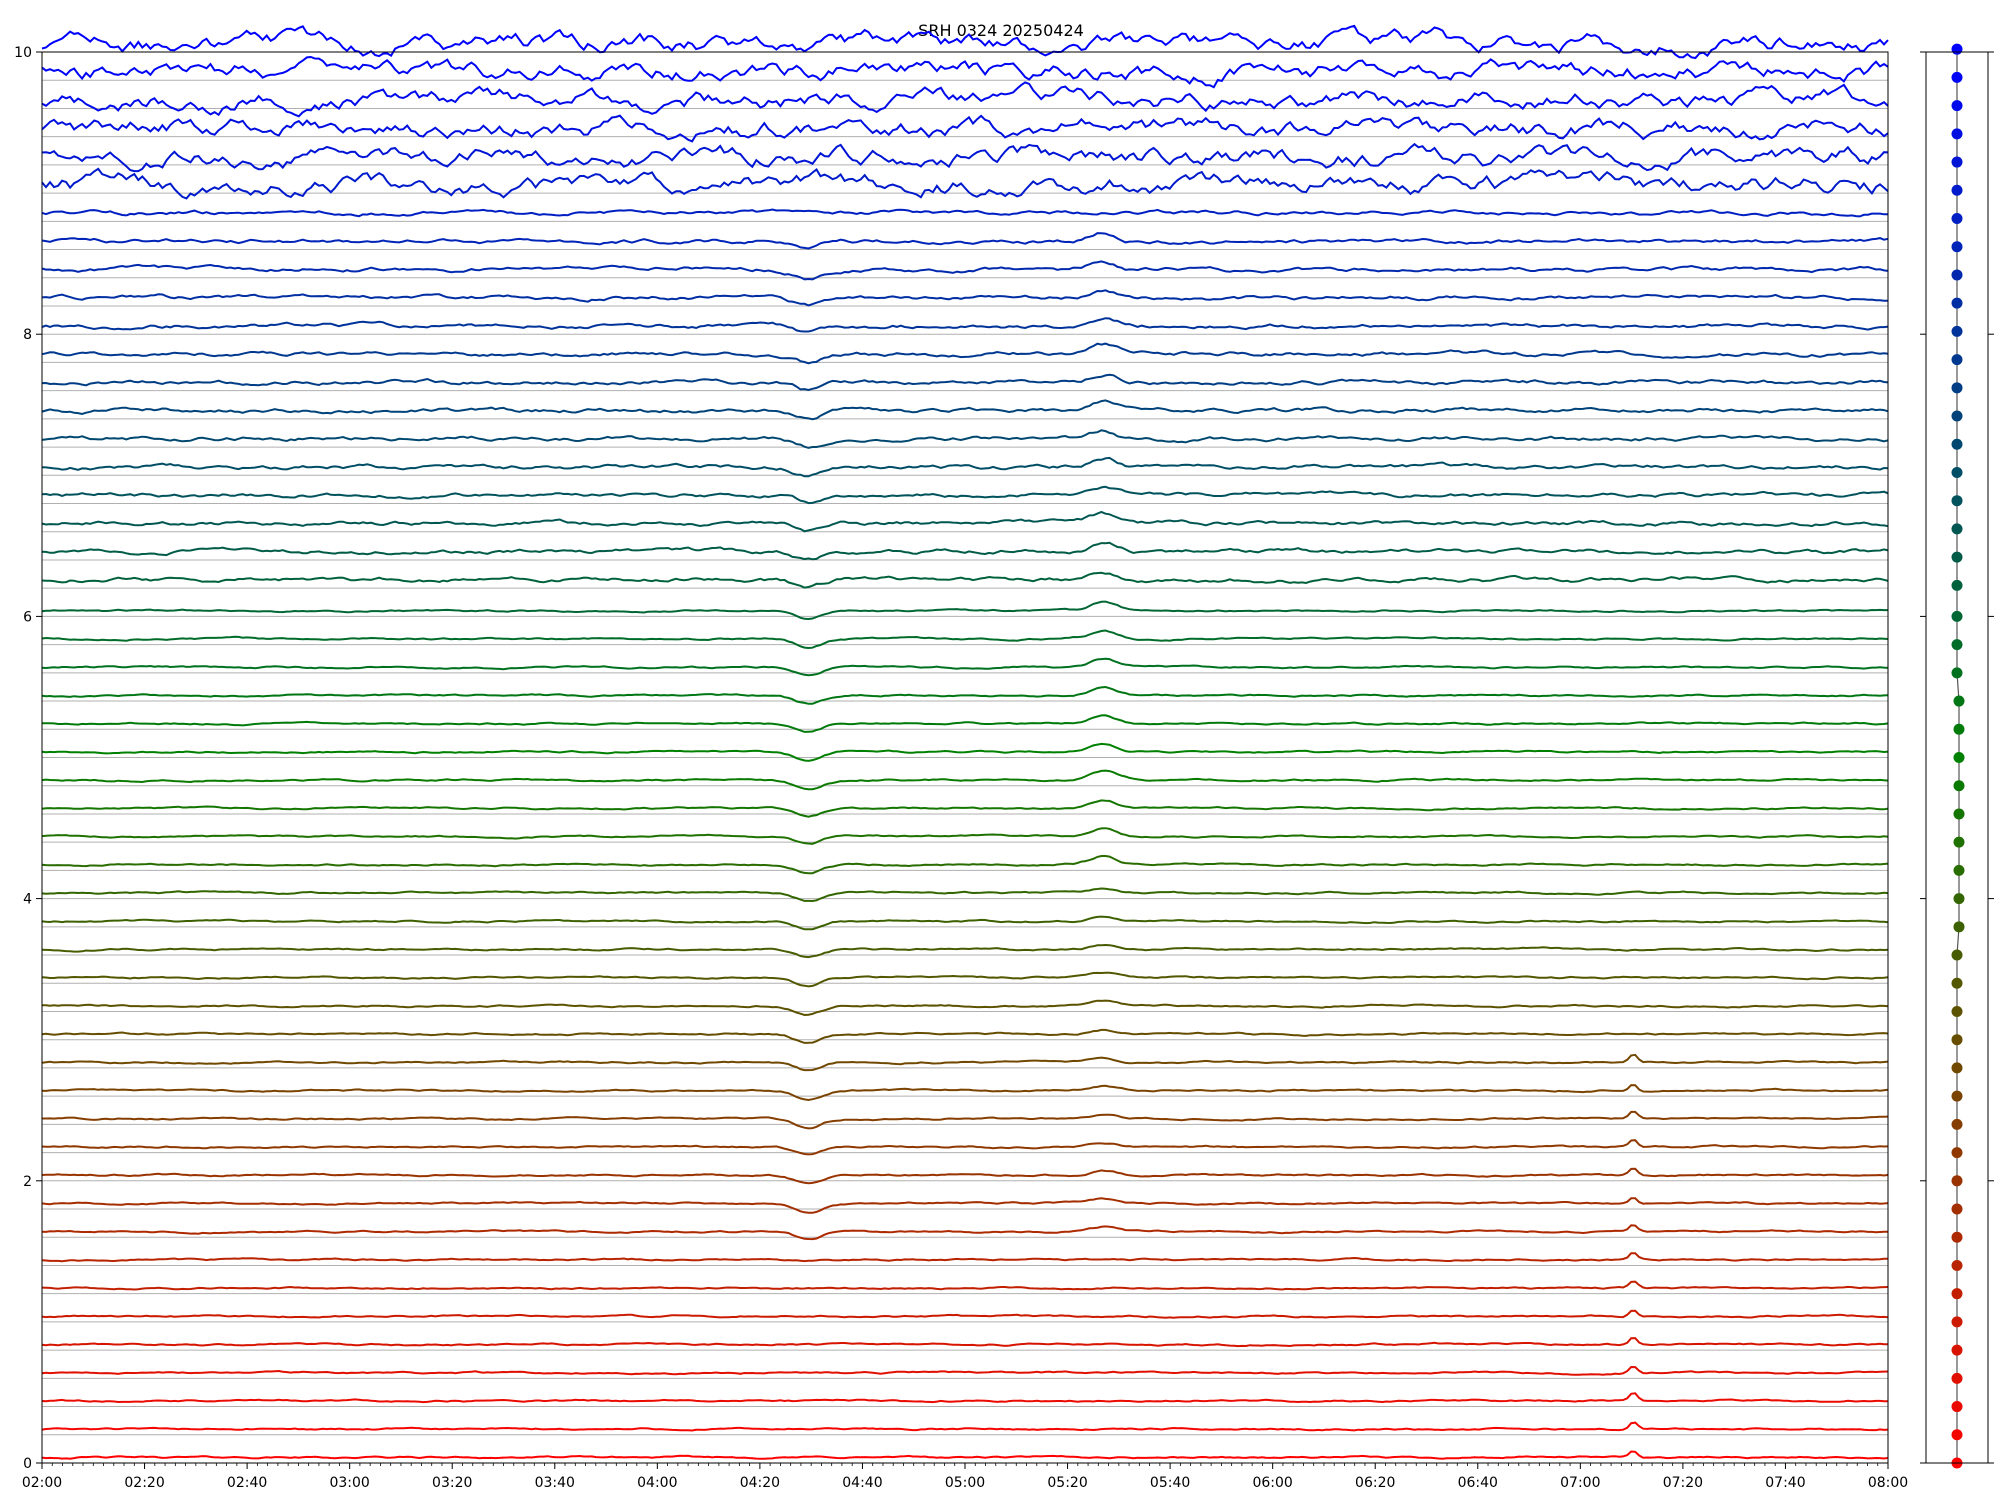 The width and height of the screenshot is (2000, 1500). Describe the element at coordinates (760, 1483) in the screenshot. I see `x-tick-label: 04:20` at that location.